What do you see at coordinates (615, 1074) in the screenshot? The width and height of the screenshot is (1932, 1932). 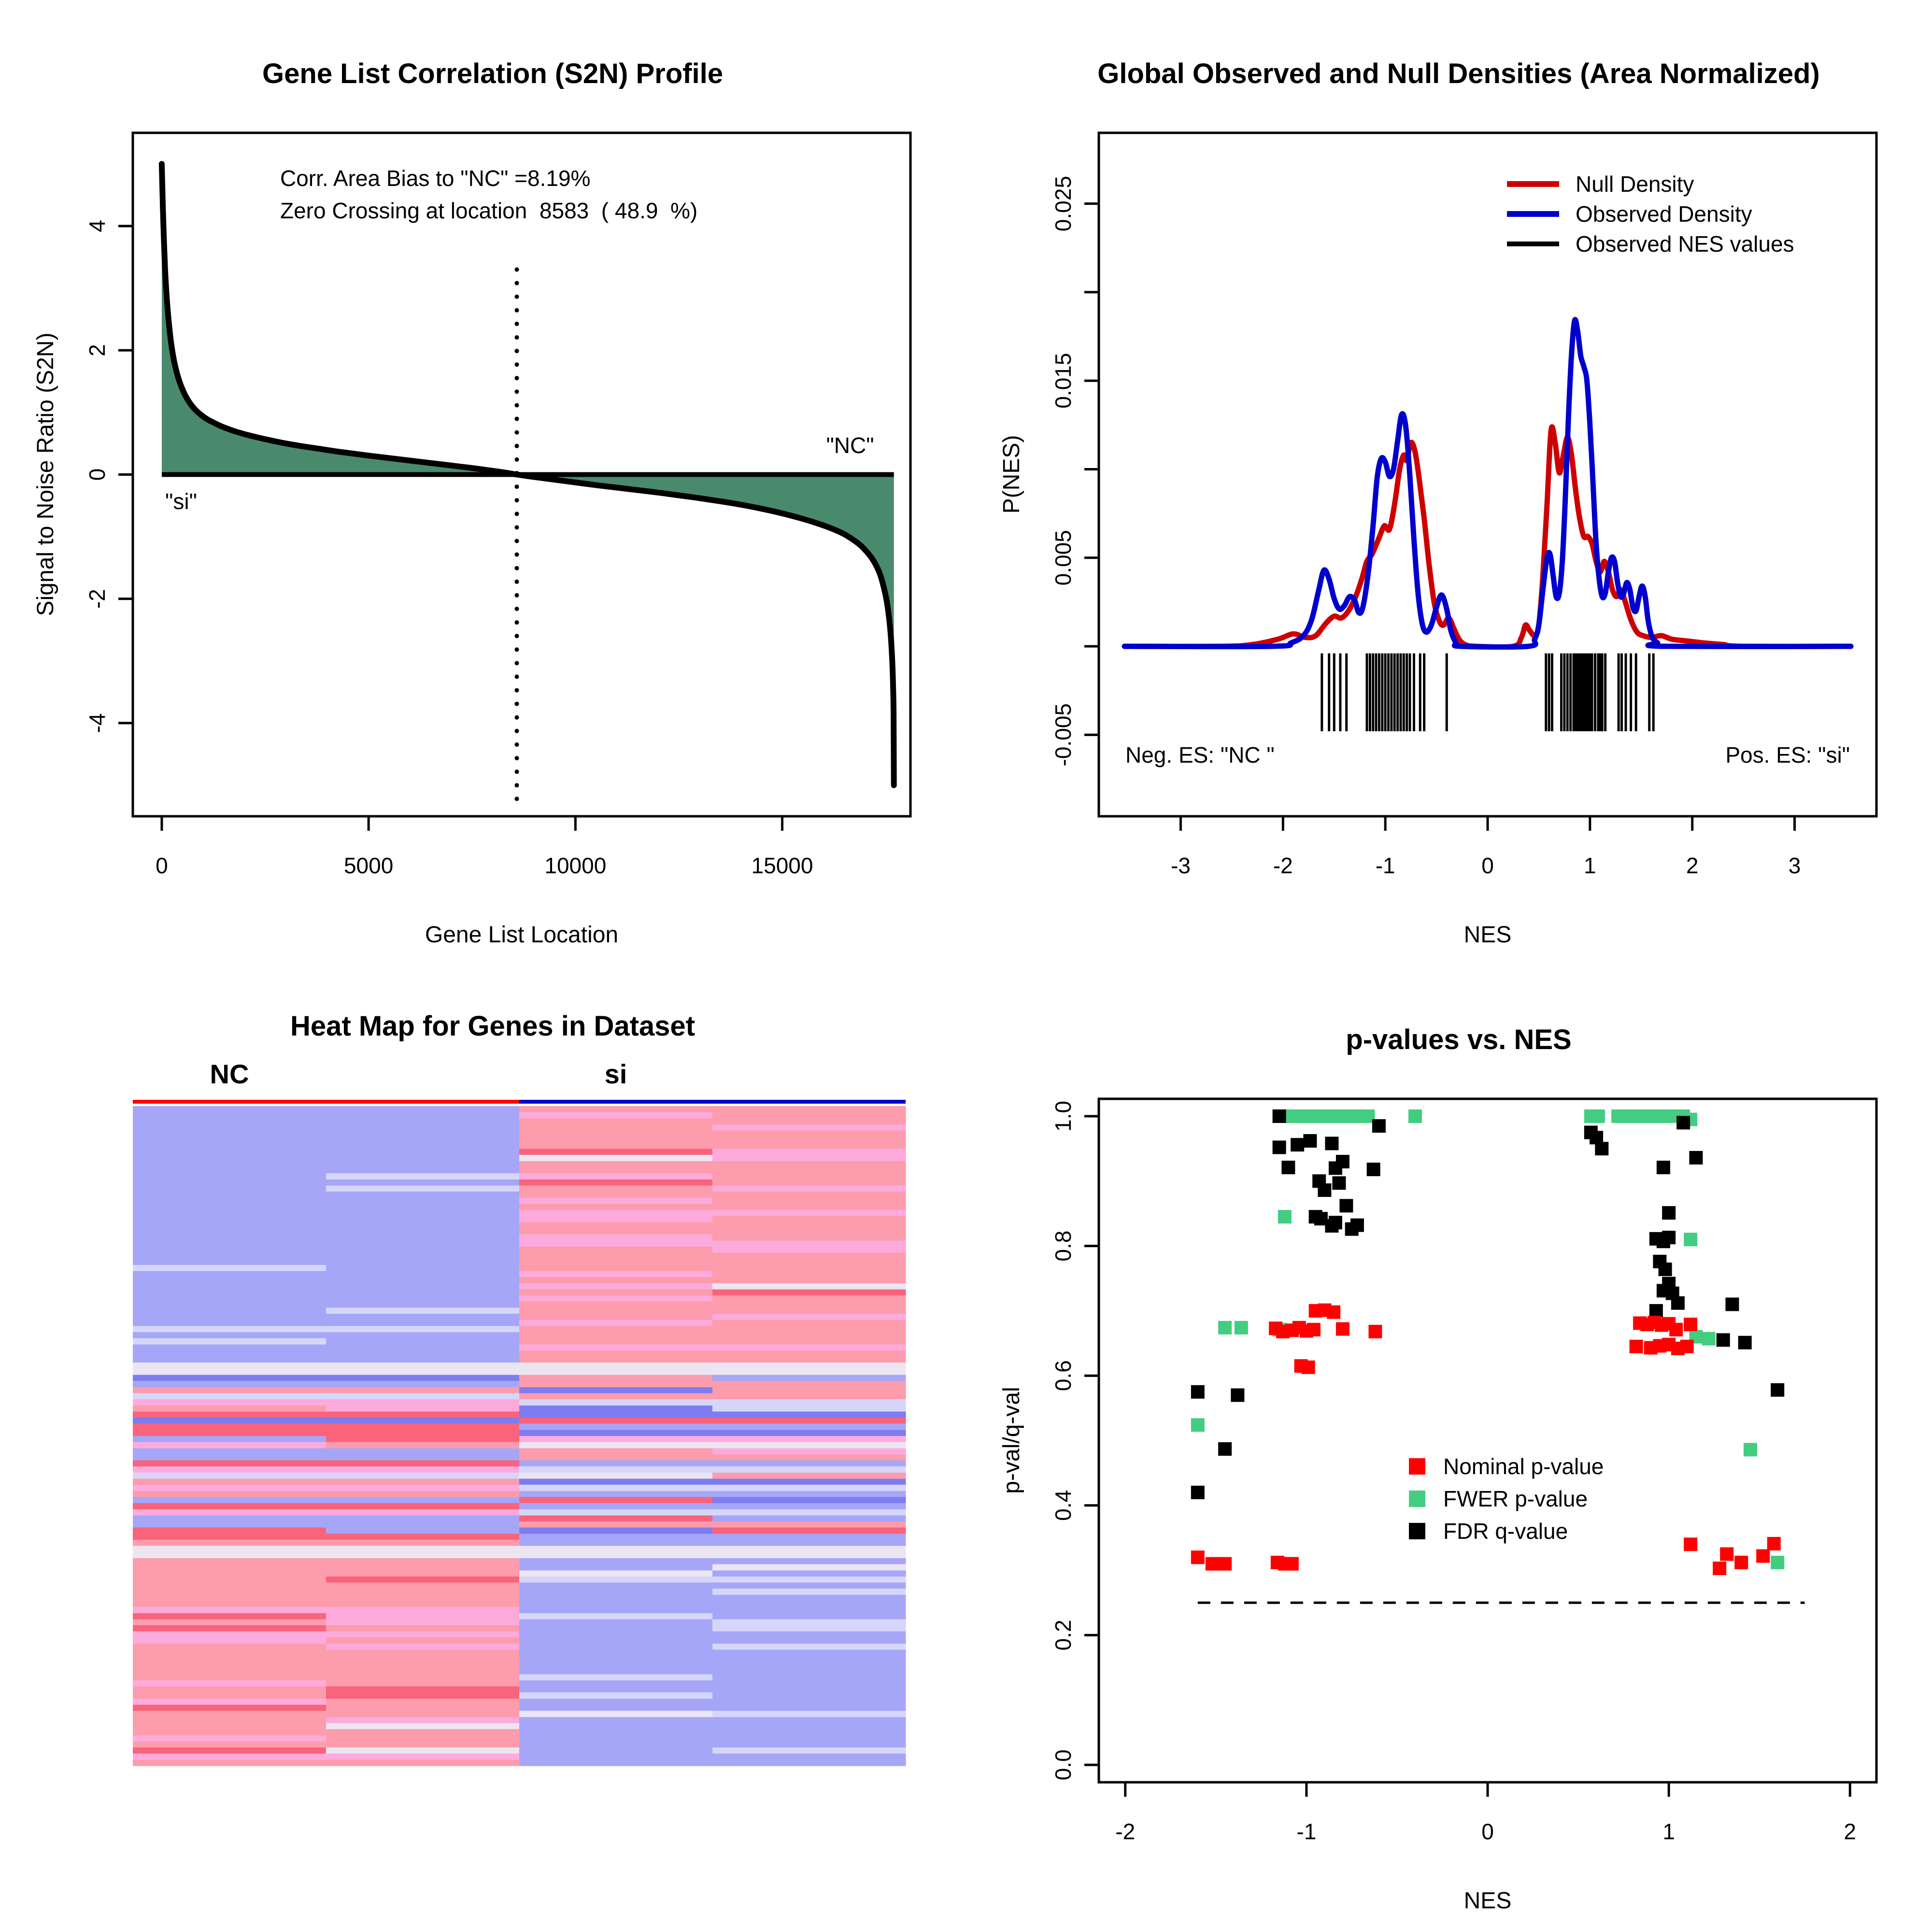 I see `heatmap-group-label-si: si` at bounding box center [615, 1074].